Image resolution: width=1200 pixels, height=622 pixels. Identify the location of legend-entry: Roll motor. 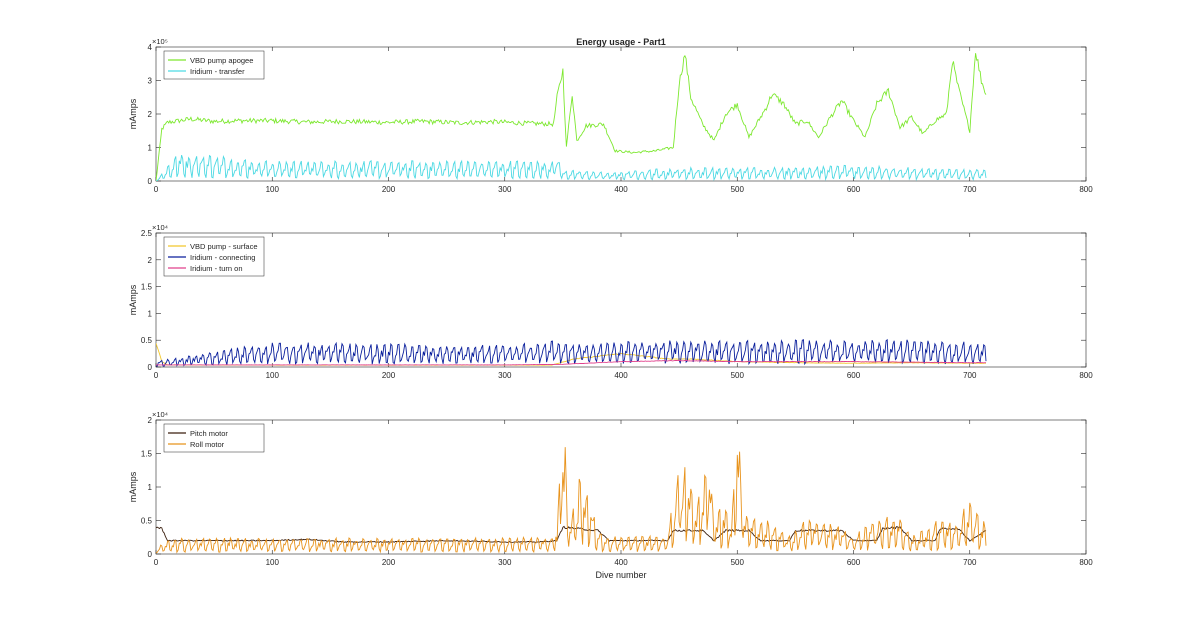
(207, 444).